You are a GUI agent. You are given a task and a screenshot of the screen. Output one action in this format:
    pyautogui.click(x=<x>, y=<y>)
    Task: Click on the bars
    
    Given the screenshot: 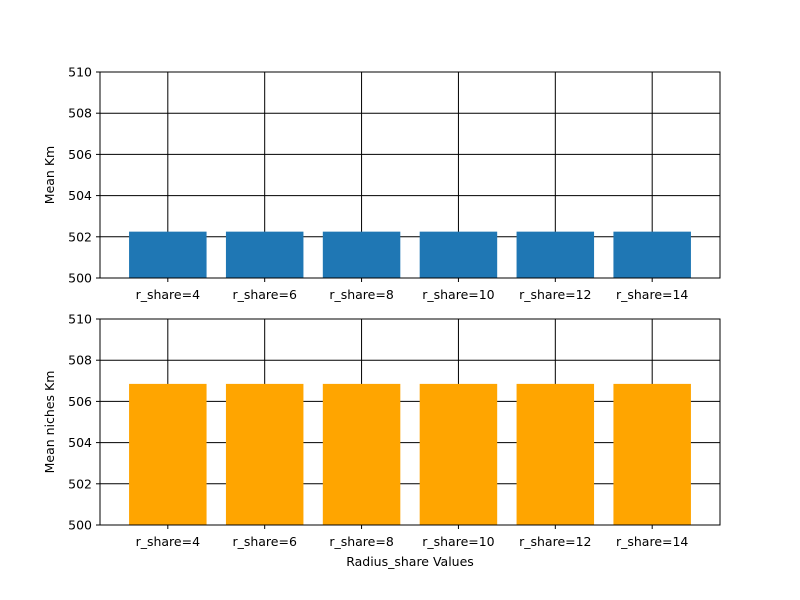 What is the action you would take?
    pyautogui.click(x=410, y=254)
    